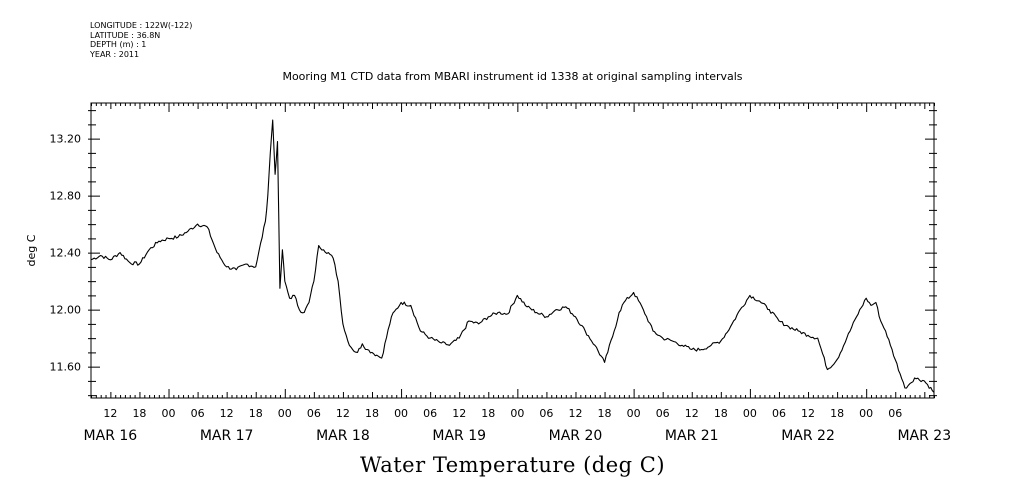  What do you see at coordinates (576, 436) in the screenshot?
I see `x-day-label: MAR 20` at bounding box center [576, 436].